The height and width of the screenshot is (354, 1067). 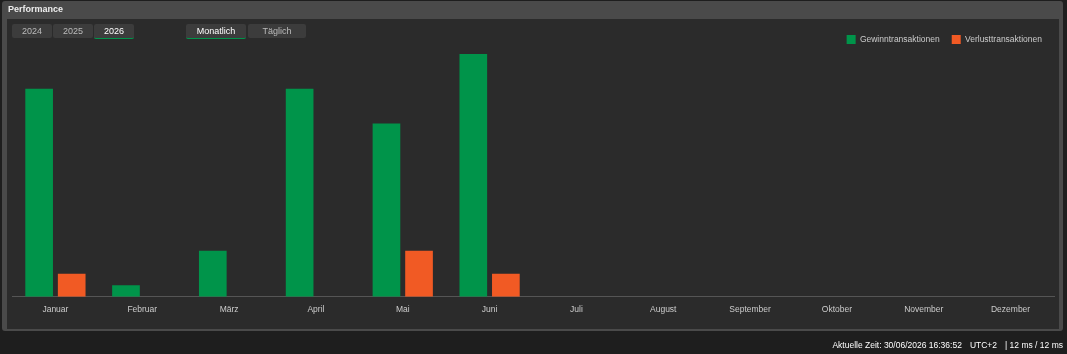 What do you see at coordinates (216, 31) in the screenshot?
I see `text: Monatlich` at bounding box center [216, 31].